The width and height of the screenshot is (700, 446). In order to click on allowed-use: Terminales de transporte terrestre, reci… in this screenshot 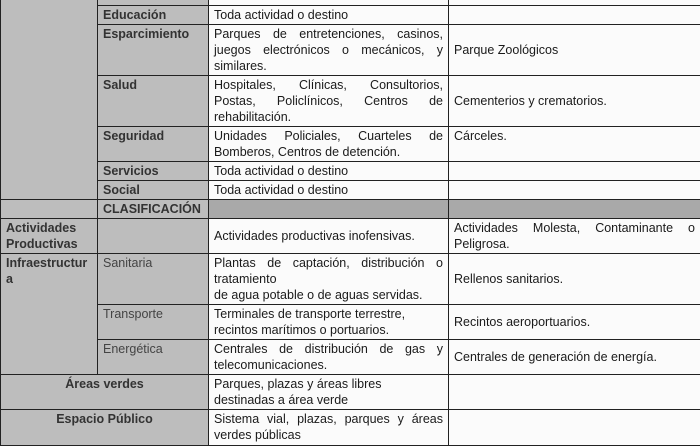, I will do `click(329, 322)`.